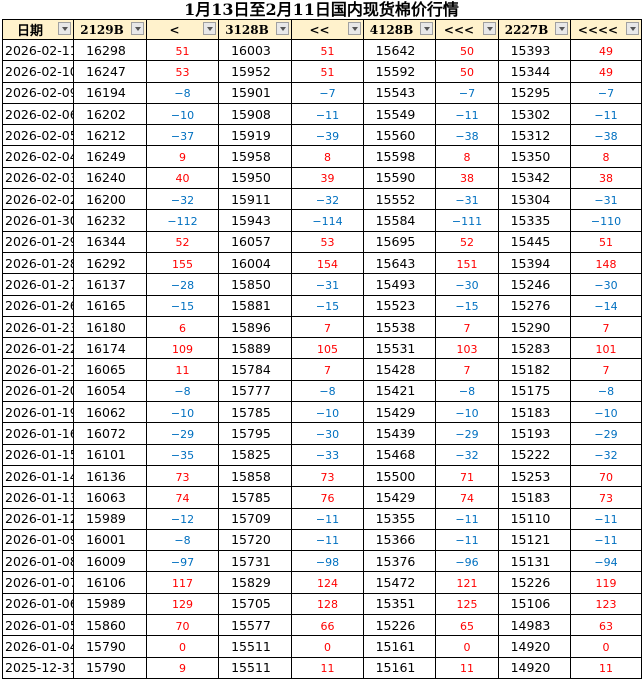 The height and width of the screenshot is (679, 643). What do you see at coordinates (399, 92) in the screenshot?
I see `price-cell: 15543` at bounding box center [399, 92].